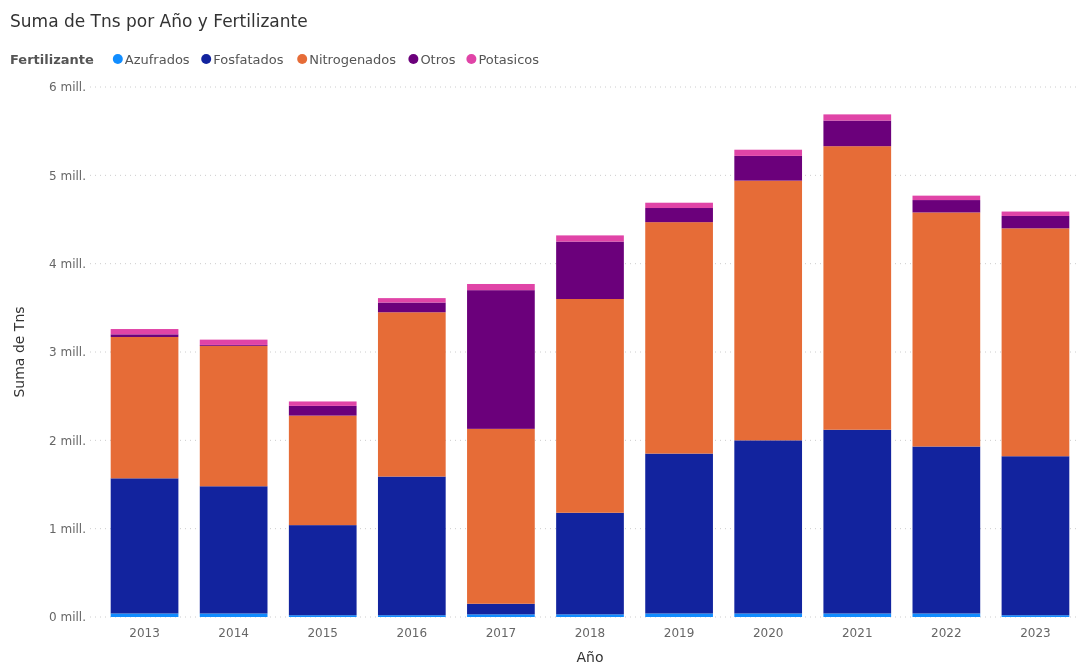 This screenshot has height=667, width=1091. I want to click on y-tick-label: 3 mill., so click(67, 352).